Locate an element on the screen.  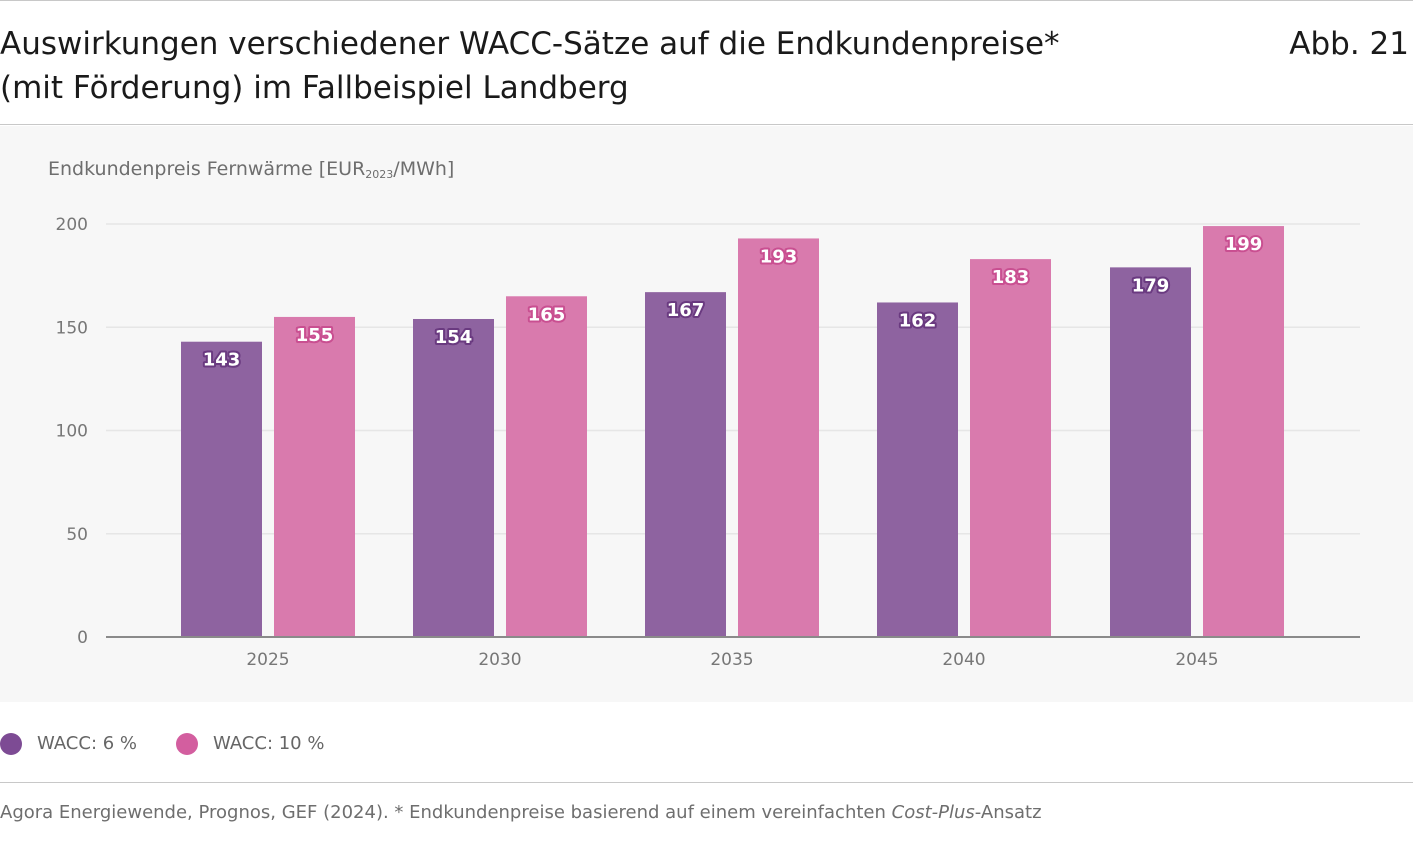
y-axis-label-subscript: 2023 is located at coordinates (379, 174).